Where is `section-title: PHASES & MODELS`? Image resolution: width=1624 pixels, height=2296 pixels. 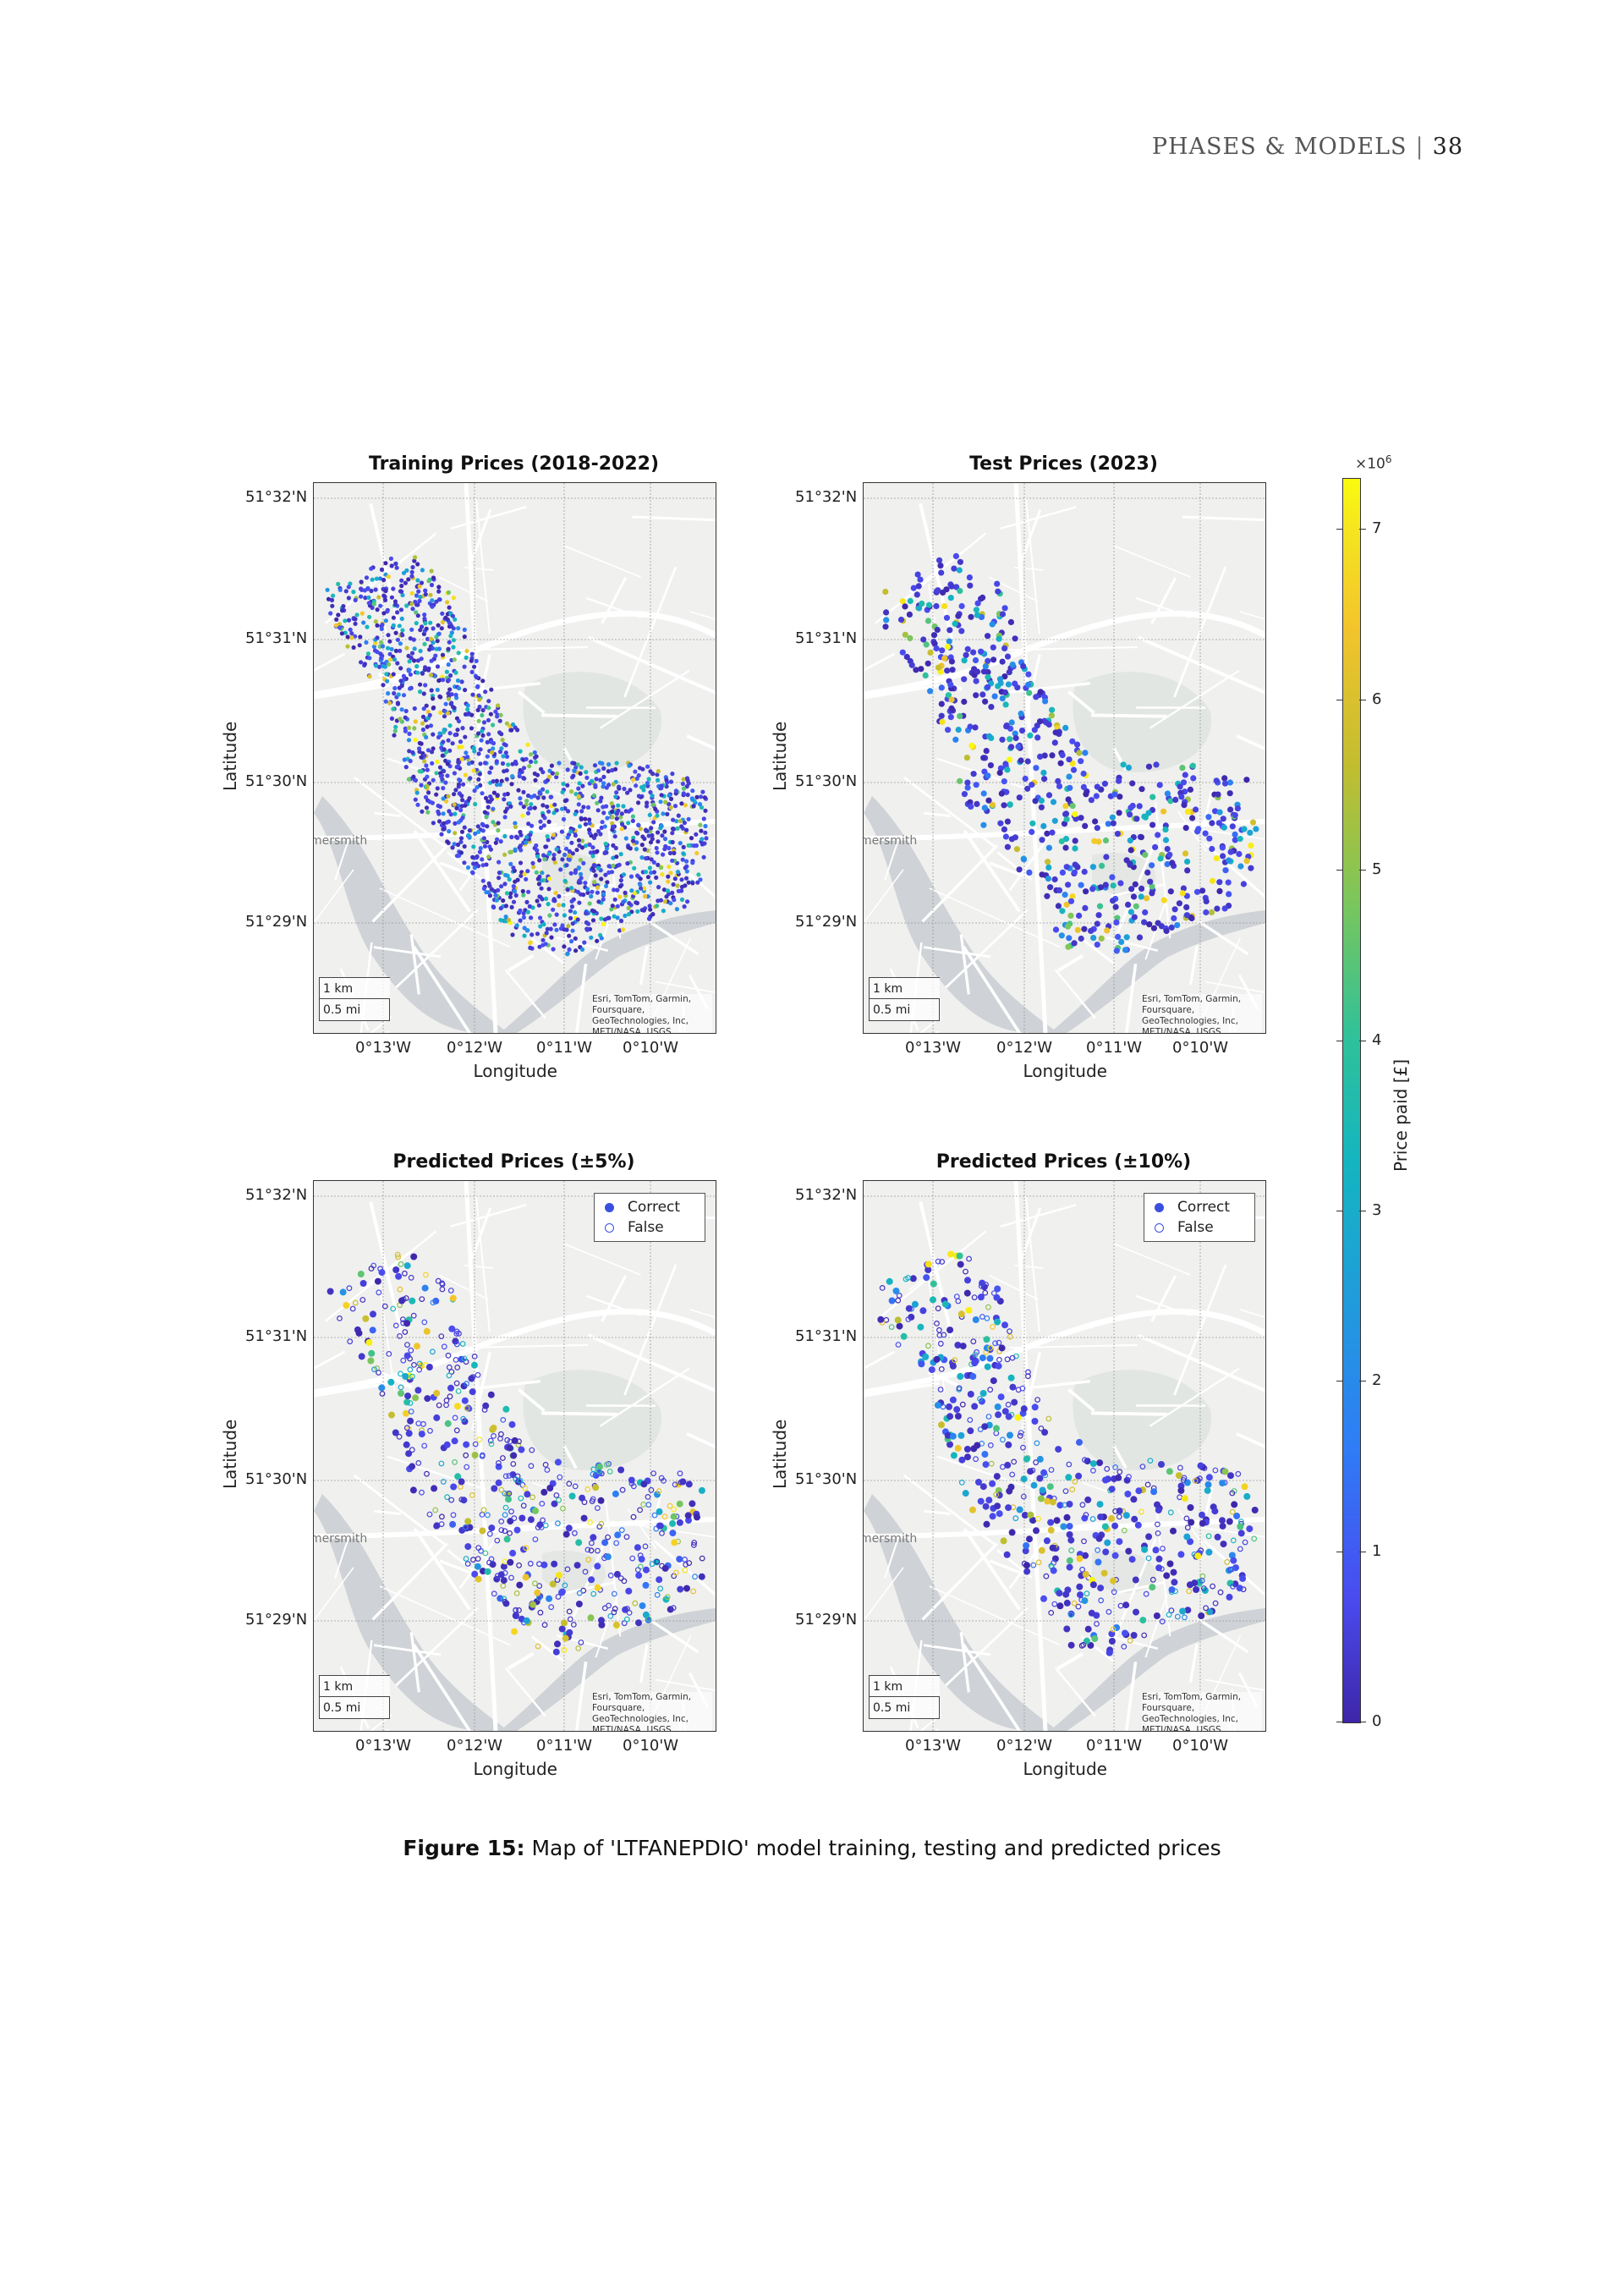
section-title: PHASES & MODELS is located at coordinates (1279, 147).